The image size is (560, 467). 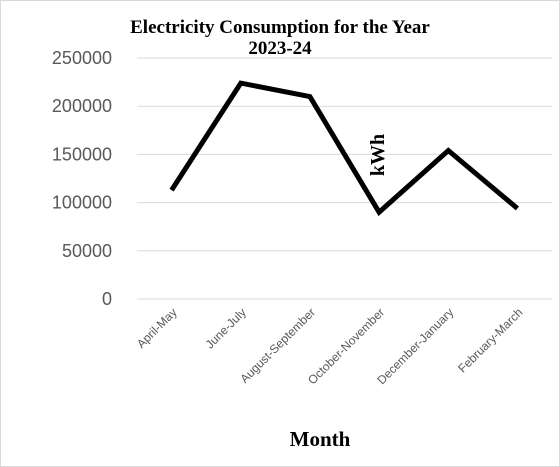 What do you see at coordinates (82, 178) in the screenshot?
I see `y-axis-tick-labels: 0 50000 100000 150000 200000 250000` at bounding box center [82, 178].